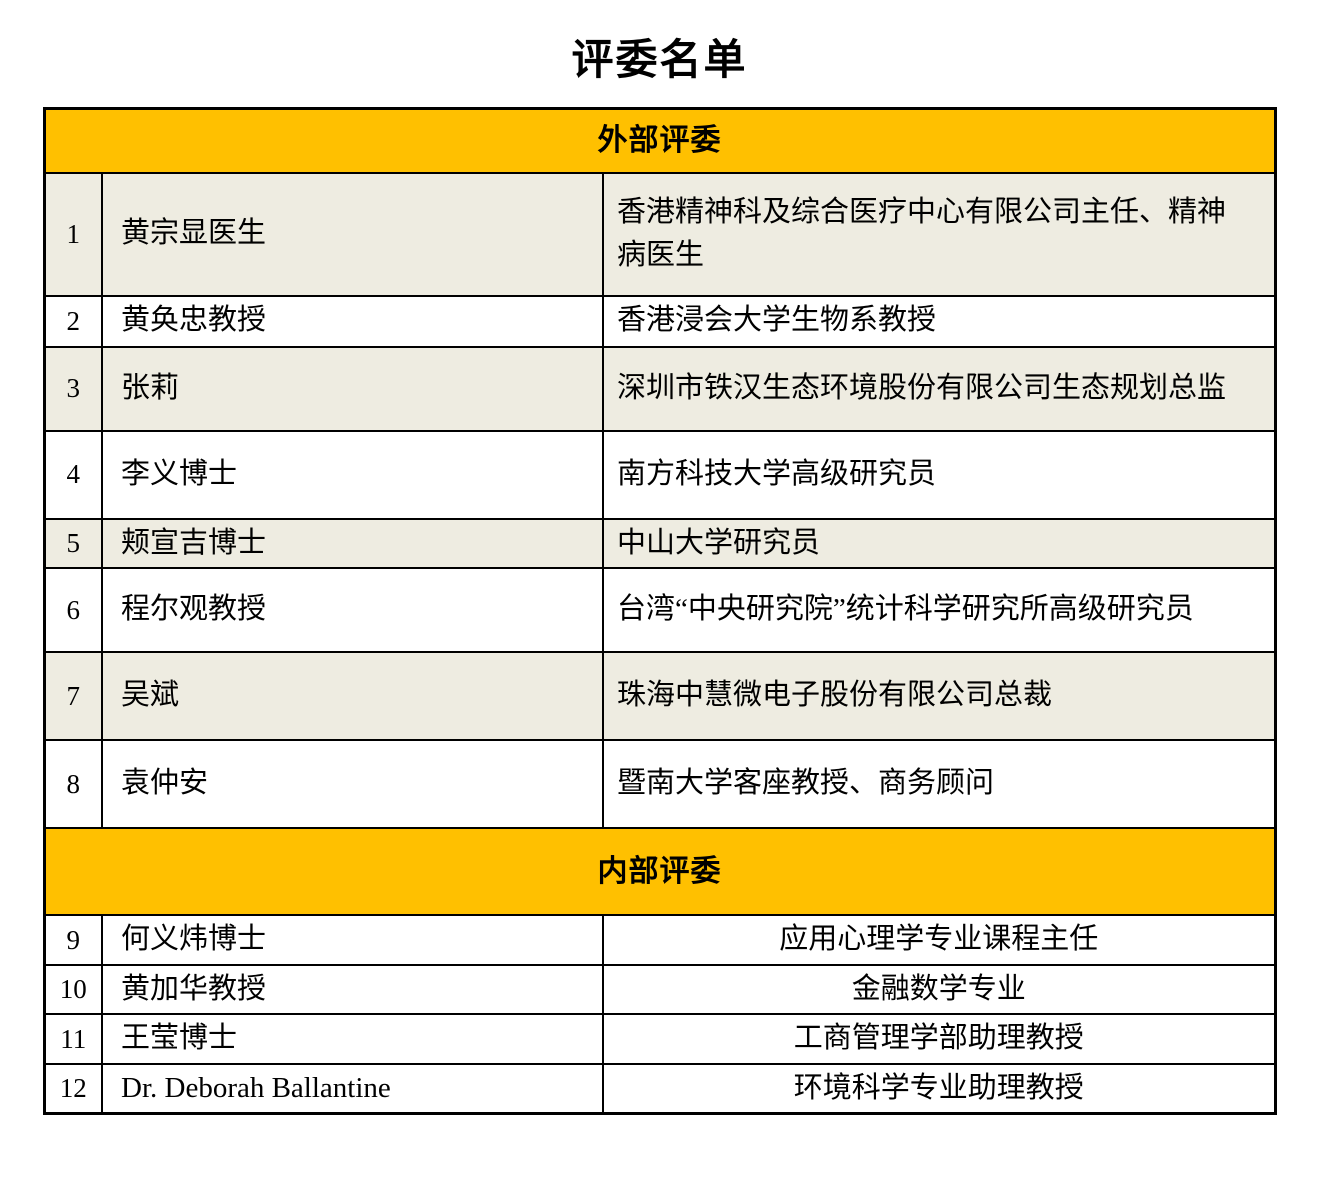  Describe the element at coordinates (352, 1039) in the screenshot. I see `judge-name-cell: 王莹博士` at that location.